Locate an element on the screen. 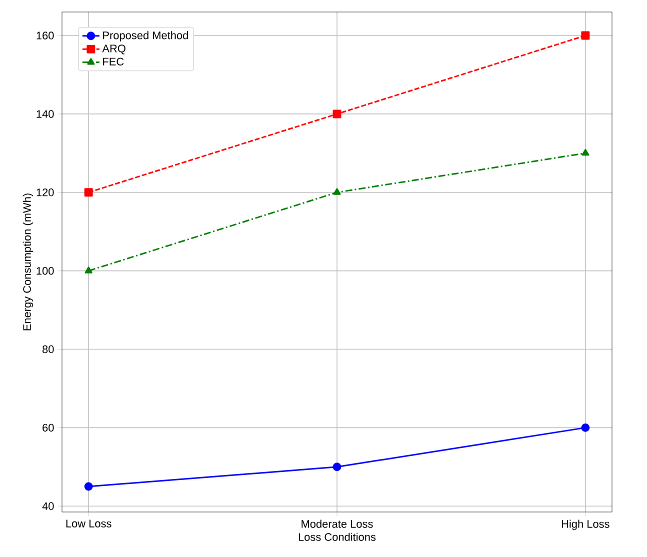 The image size is (647, 557). legend-label: Proposed Method is located at coordinates (145, 36).